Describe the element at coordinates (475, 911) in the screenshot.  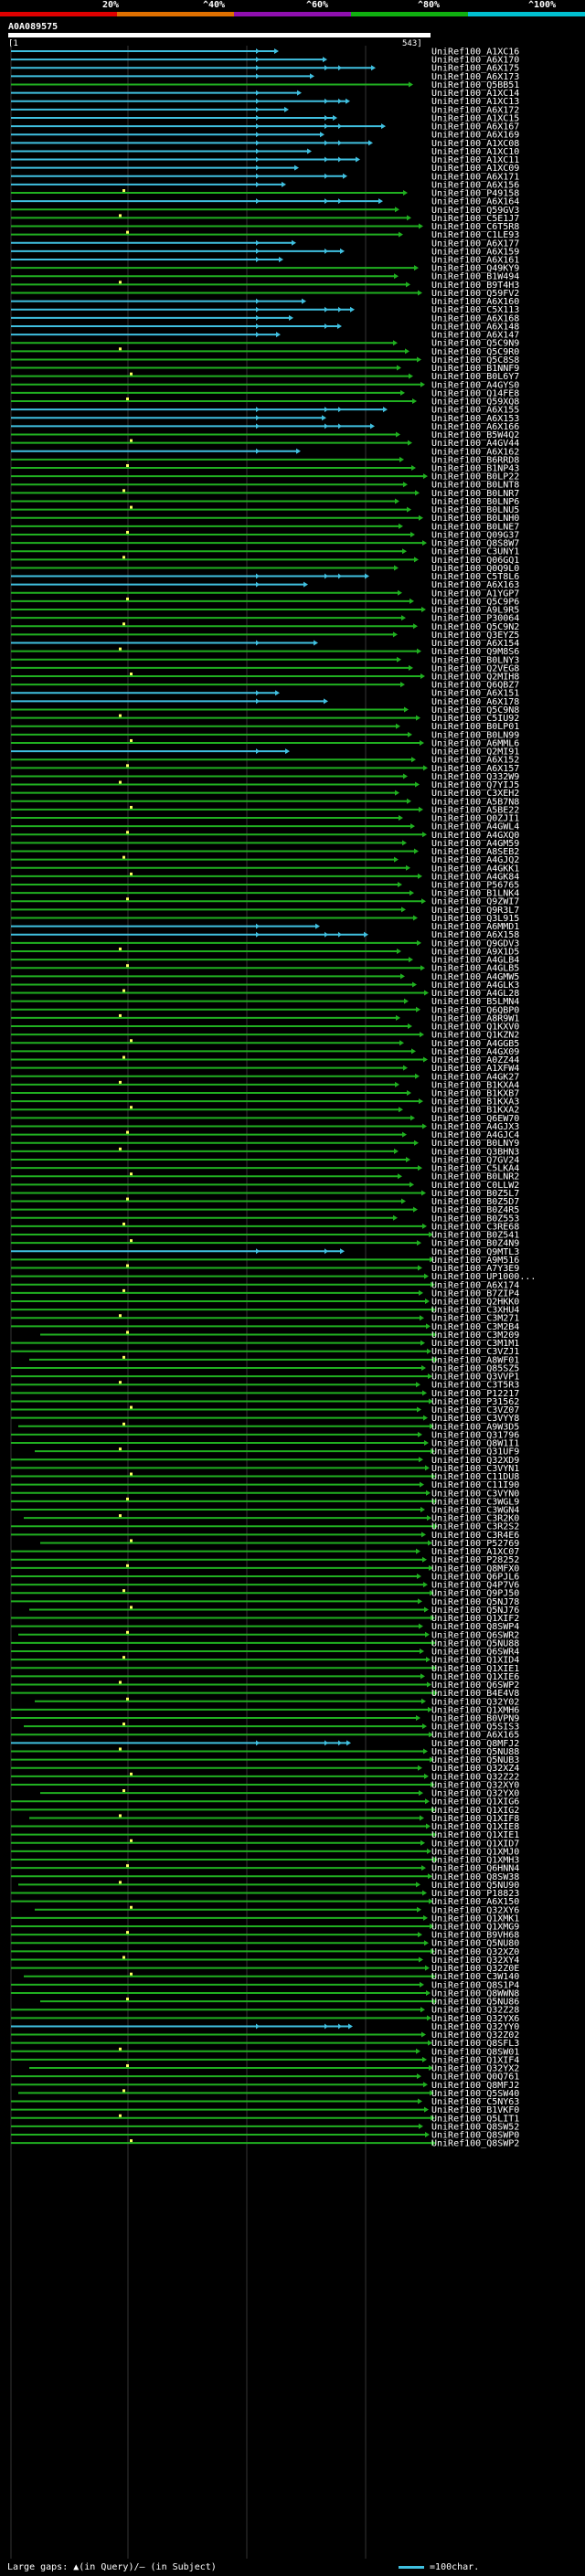
I see `hit-label: UniRef100_Q9R3L7` at that location.